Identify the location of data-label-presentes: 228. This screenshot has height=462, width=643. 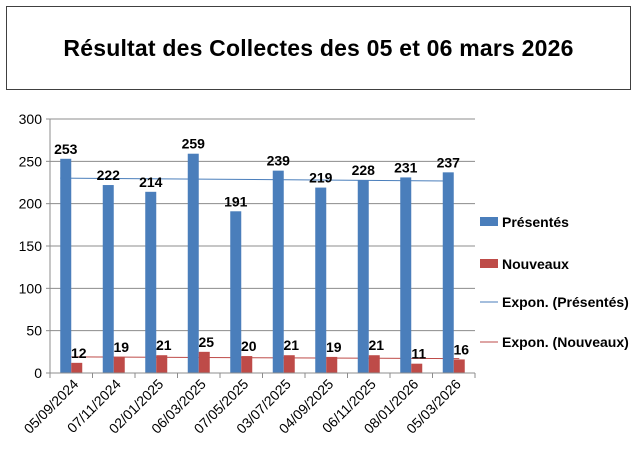
(364, 170).